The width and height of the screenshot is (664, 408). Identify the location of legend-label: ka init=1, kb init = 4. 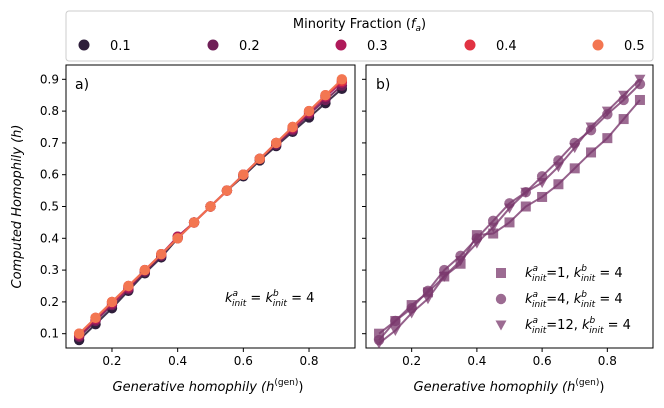
(574, 274).